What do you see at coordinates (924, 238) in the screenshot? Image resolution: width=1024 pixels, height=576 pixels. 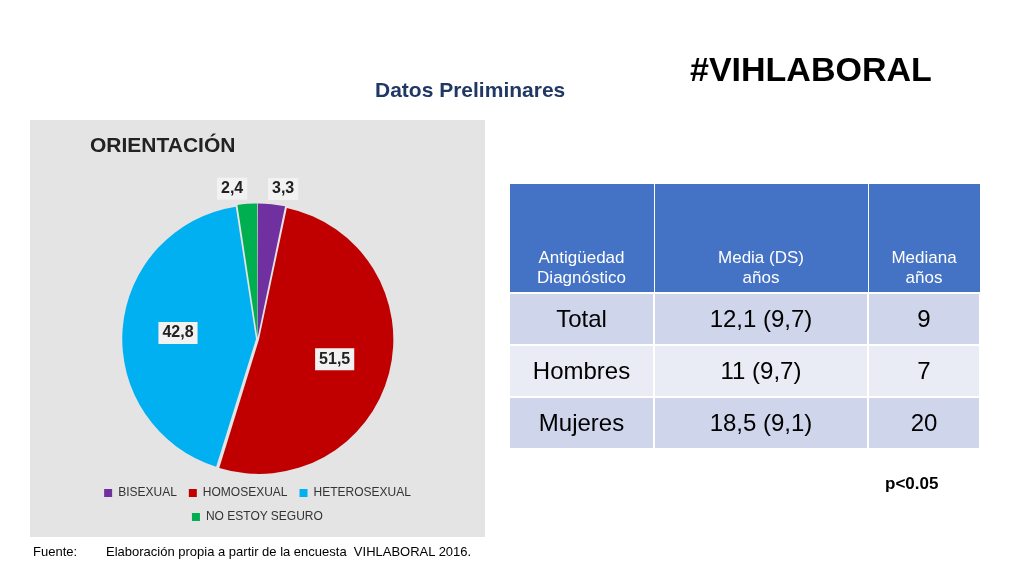 I see `category-label: Mediana años` at bounding box center [924, 238].